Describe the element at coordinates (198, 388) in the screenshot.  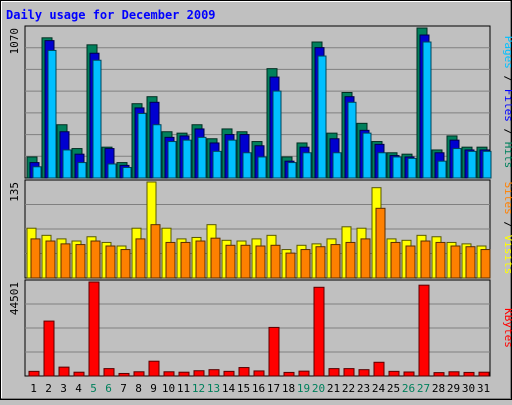
I see `x-tick-label: 12` at that location.